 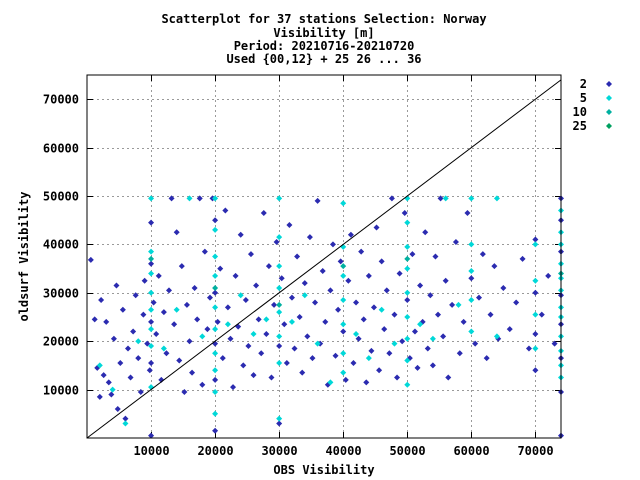 What do you see at coordinates (279, 451) in the screenshot?
I see `x-tick-label: 30000` at bounding box center [279, 451].